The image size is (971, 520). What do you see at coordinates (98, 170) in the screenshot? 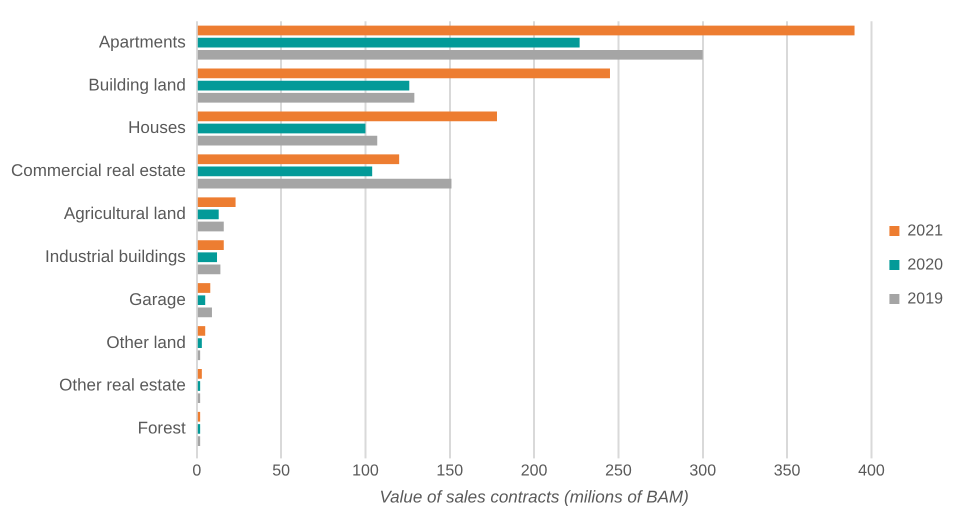
I see `y-tick-label: Commercial real estate` at bounding box center [98, 170].